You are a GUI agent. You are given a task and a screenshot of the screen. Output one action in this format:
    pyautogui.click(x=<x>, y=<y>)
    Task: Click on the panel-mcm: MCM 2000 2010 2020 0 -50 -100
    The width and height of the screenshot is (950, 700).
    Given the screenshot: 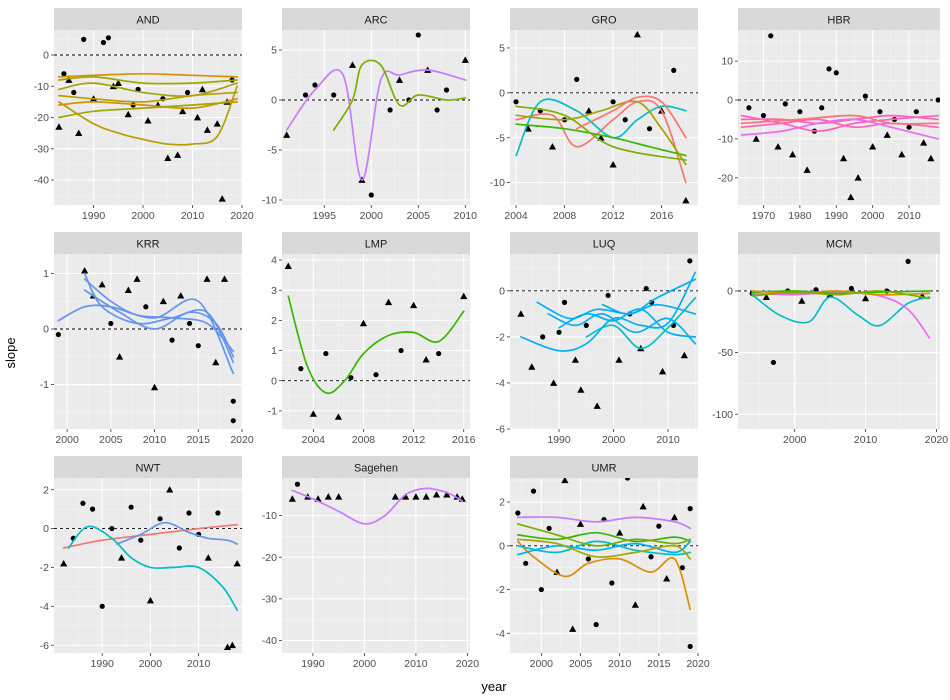 What is the action you would take?
    pyautogui.click(x=830, y=339)
    